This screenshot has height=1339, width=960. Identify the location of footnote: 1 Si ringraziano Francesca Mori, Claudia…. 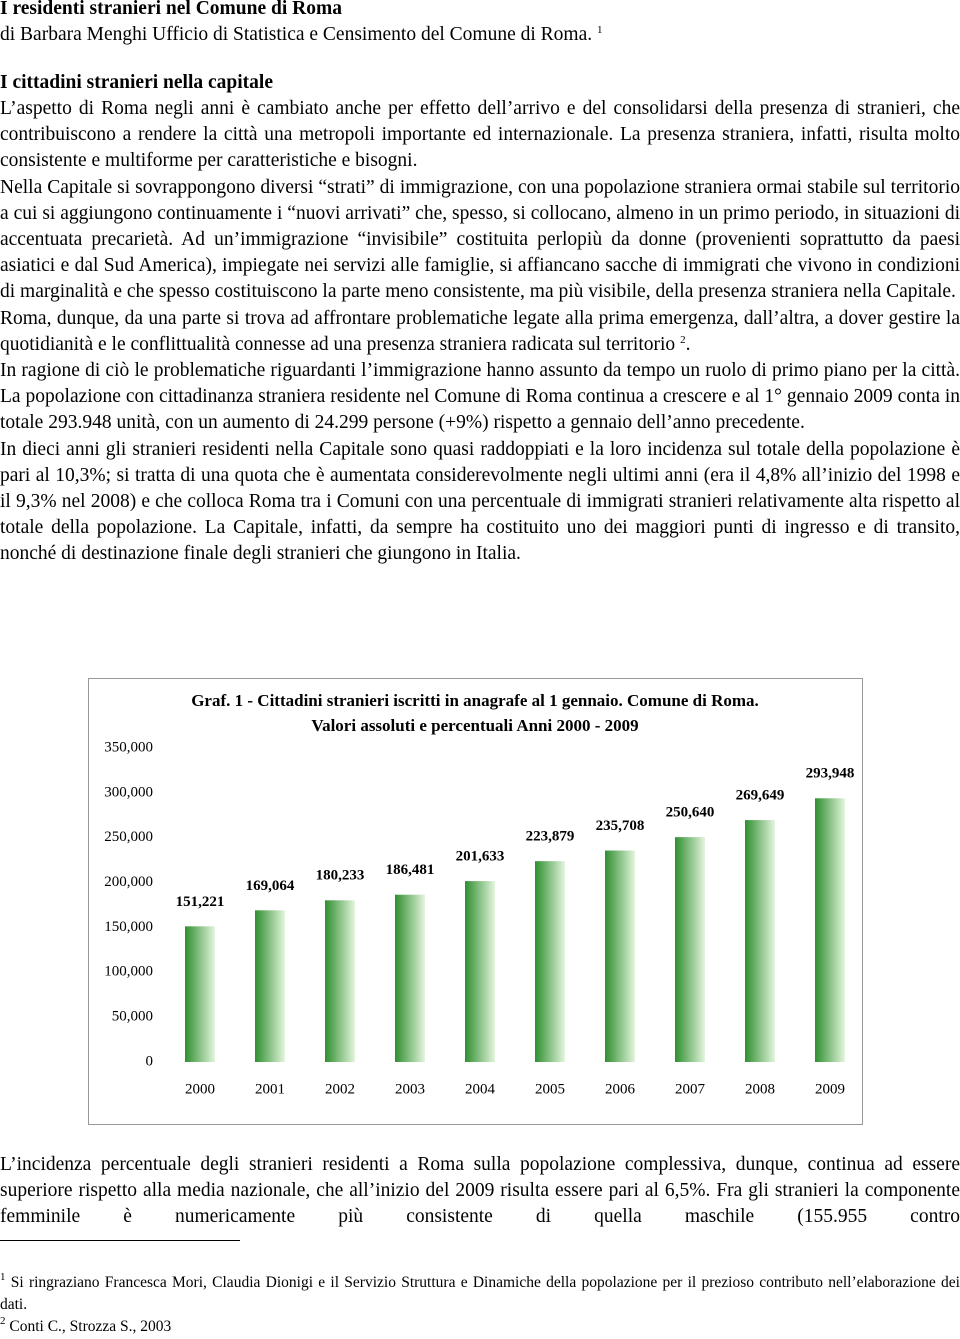
(480, 1294).